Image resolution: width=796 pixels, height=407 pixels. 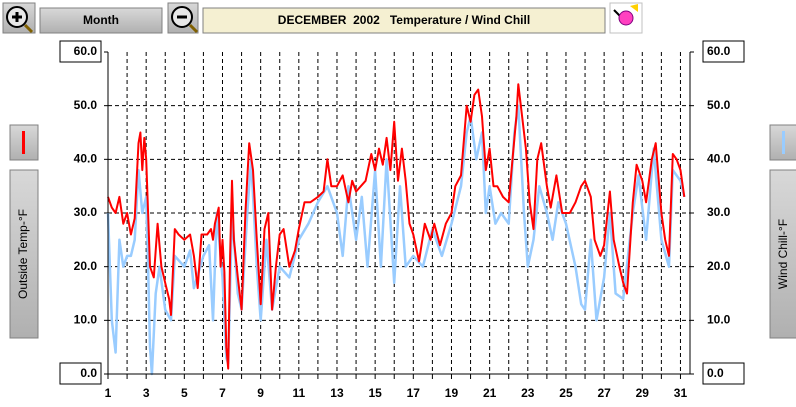 I want to click on y2-axis-label: Wind Chill-°F, so click(x=783, y=254).